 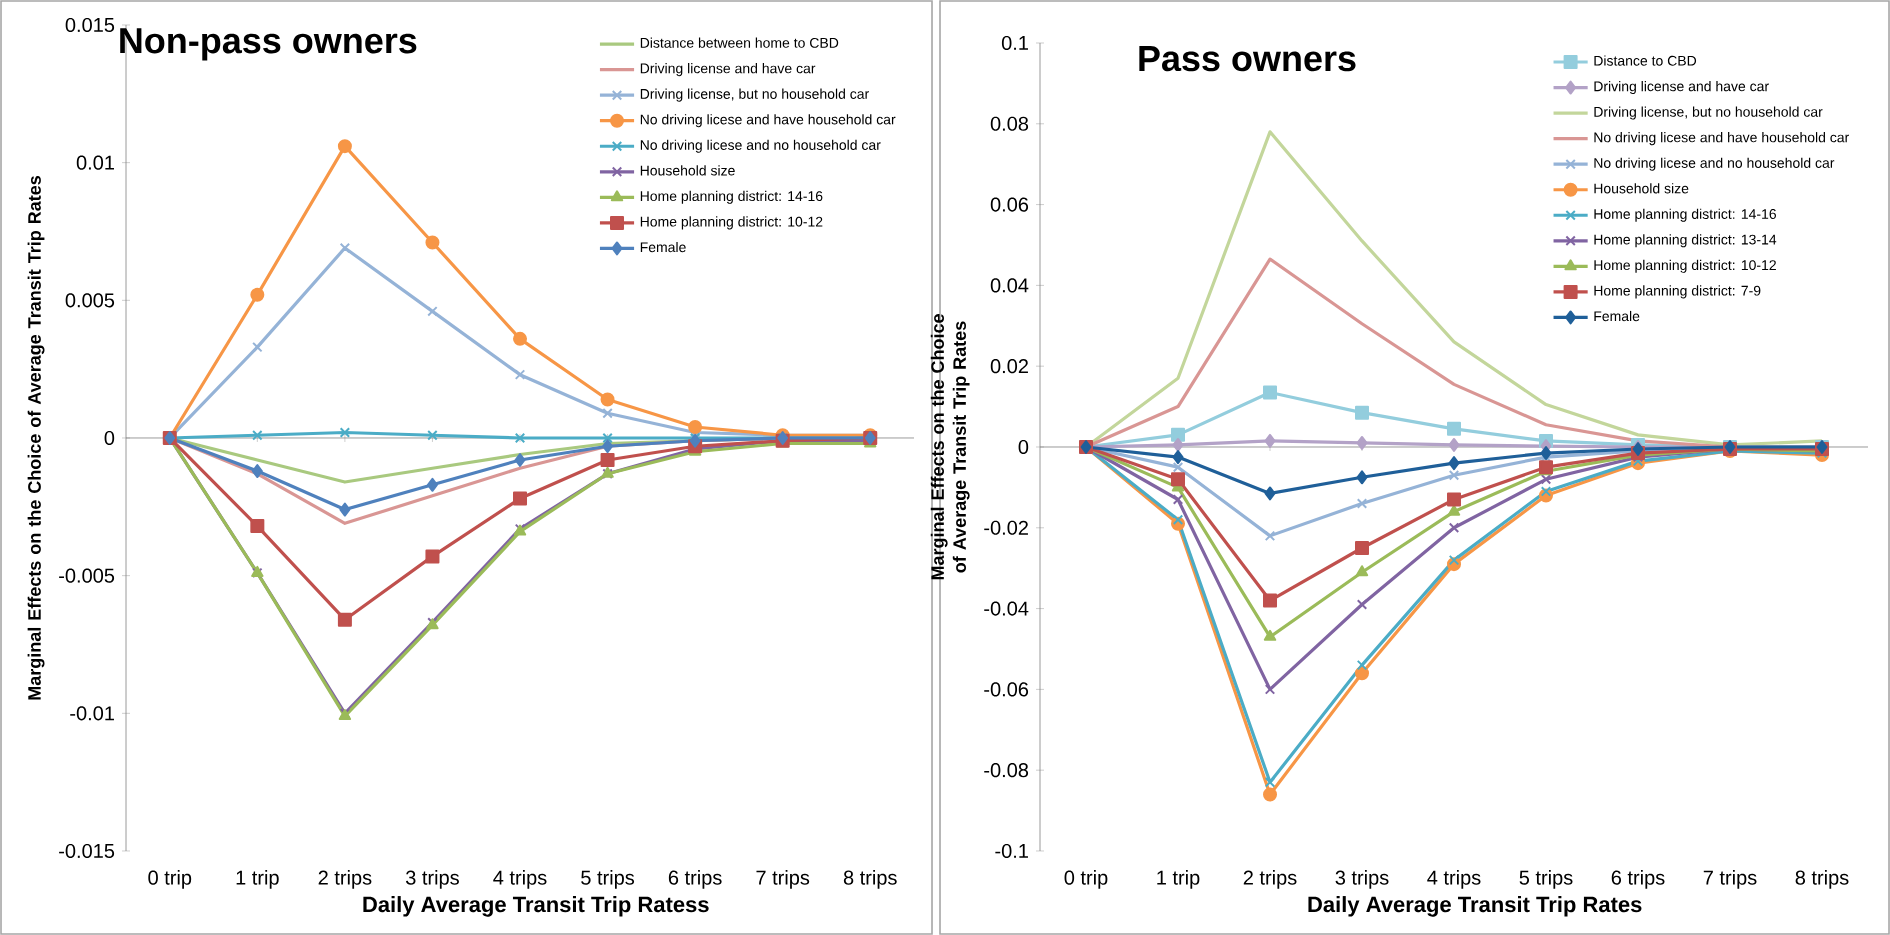 I want to click on y-tick-label: -0.02, so click(x=1006, y=527).